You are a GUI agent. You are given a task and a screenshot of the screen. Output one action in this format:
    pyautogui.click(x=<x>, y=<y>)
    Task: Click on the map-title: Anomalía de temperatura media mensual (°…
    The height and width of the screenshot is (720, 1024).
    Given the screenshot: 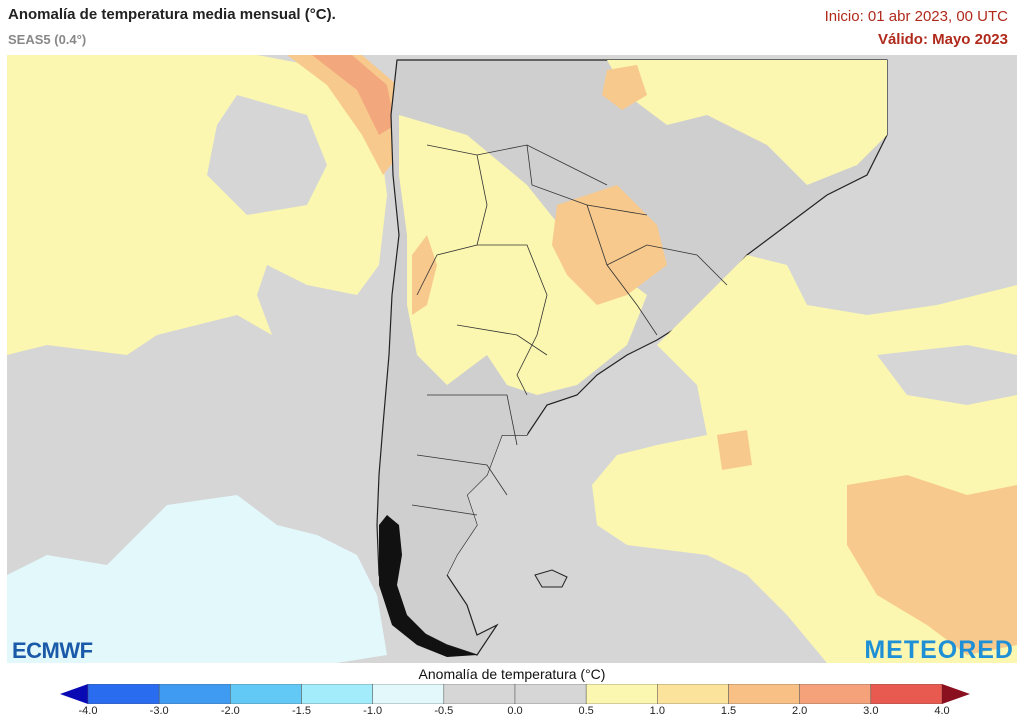 What is the action you would take?
    pyautogui.click(x=172, y=14)
    